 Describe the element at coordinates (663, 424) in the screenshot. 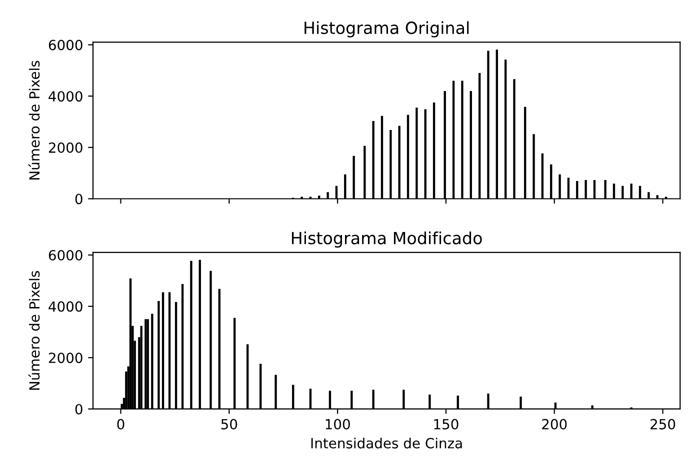

I see `x-tick-label: 250` at that location.